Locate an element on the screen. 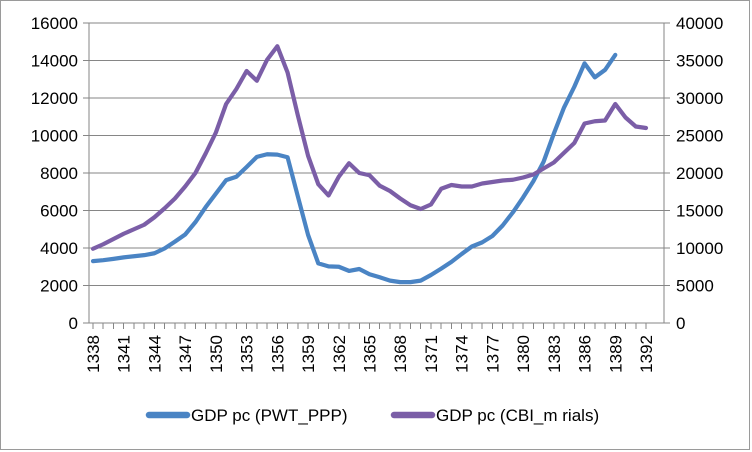  x-axis-tick-label: 1377 is located at coordinates (492, 354).